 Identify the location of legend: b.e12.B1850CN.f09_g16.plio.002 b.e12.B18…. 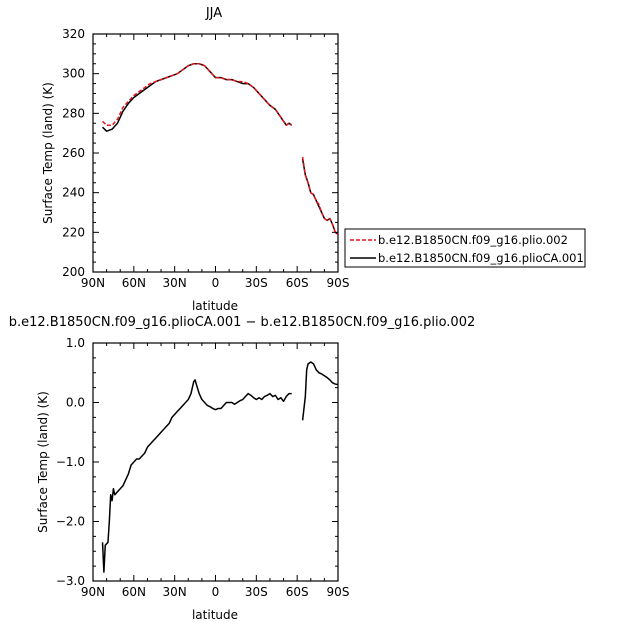
(465, 248).